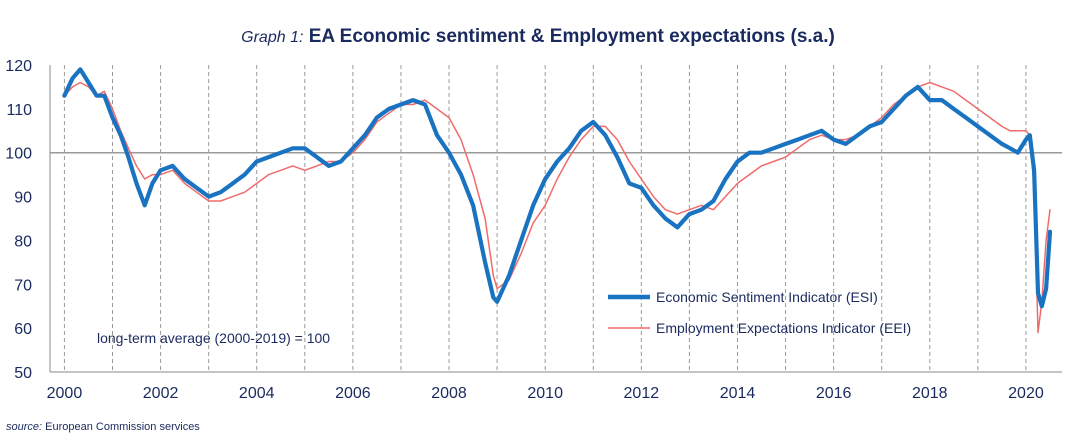 The width and height of the screenshot is (1076, 440). Describe the element at coordinates (272, 37) in the screenshot. I see `title-prefix: Graph 1:` at that location.